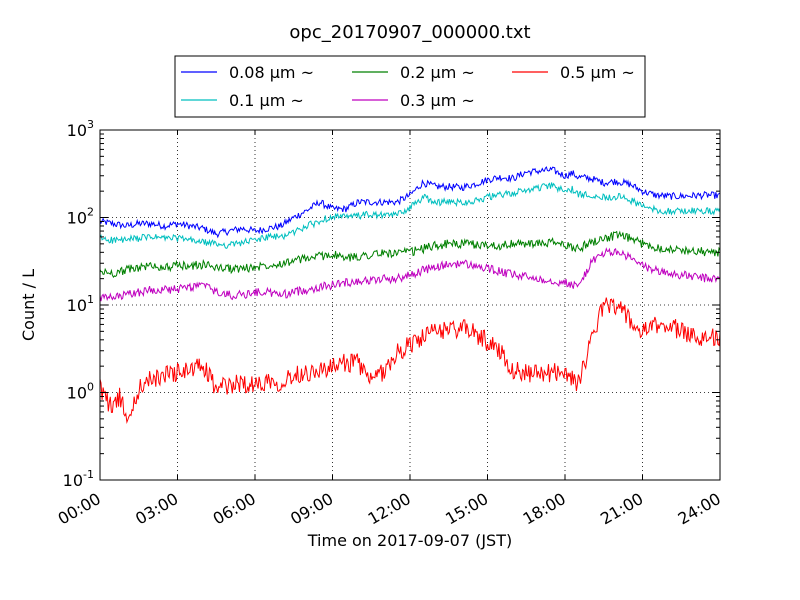 The width and height of the screenshot is (800, 600). Describe the element at coordinates (409, 540) in the screenshot. I see `x-axis-label: Time on 2017-09-07 (JST)` at that location.